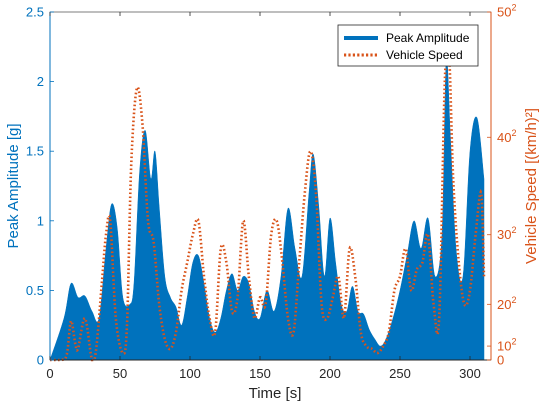  Describe the element at coordinates (35, 151) in the screenshot. I see `y-left-tick-label: 1.5` at that location.